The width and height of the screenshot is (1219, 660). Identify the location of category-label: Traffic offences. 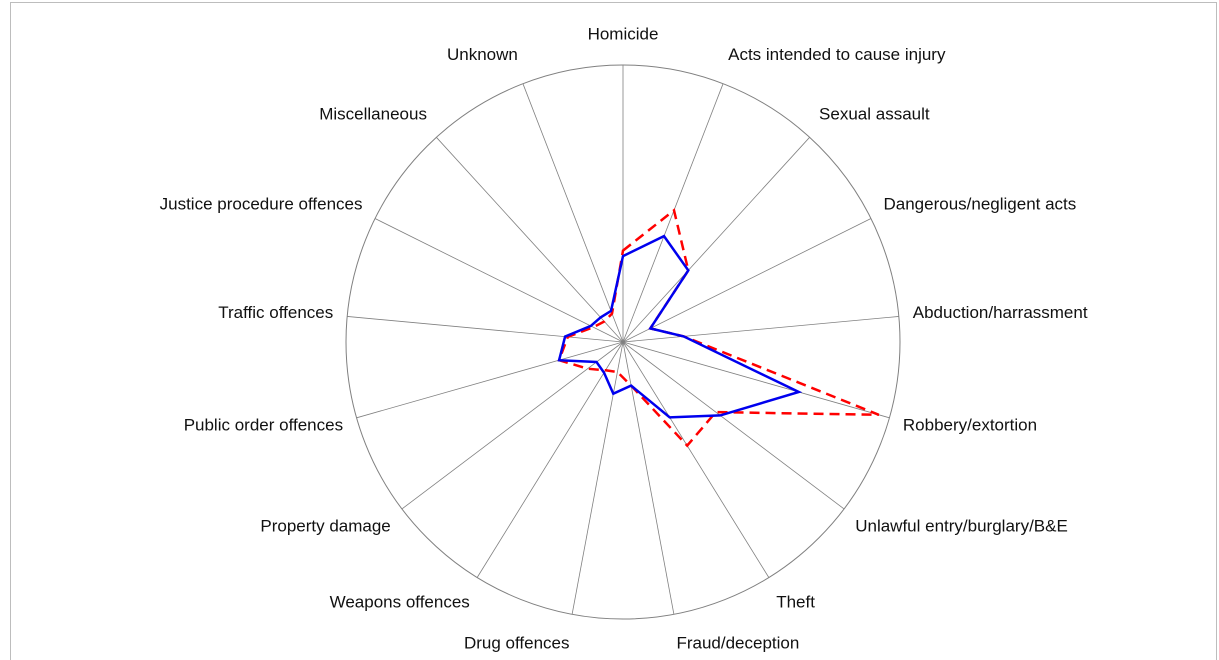
(275, 312).